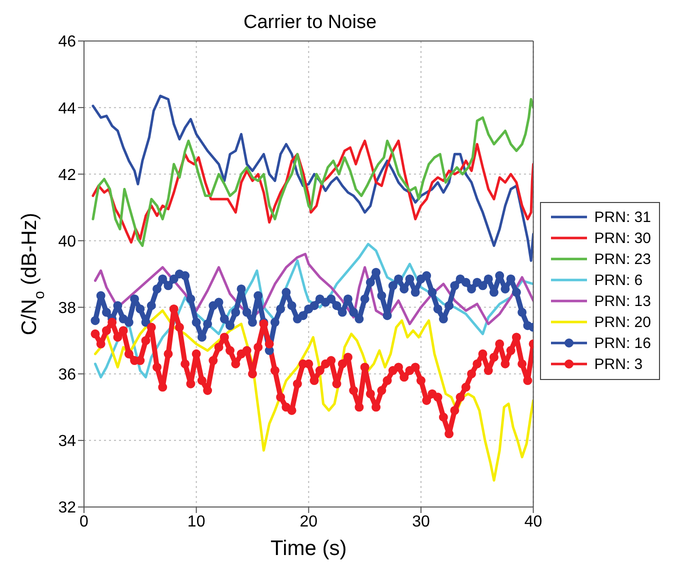  What do you see at coordinates (622, 217) in the screenshot?
I see `legend-label: PRN: 31` at bounding box center [622, 217].